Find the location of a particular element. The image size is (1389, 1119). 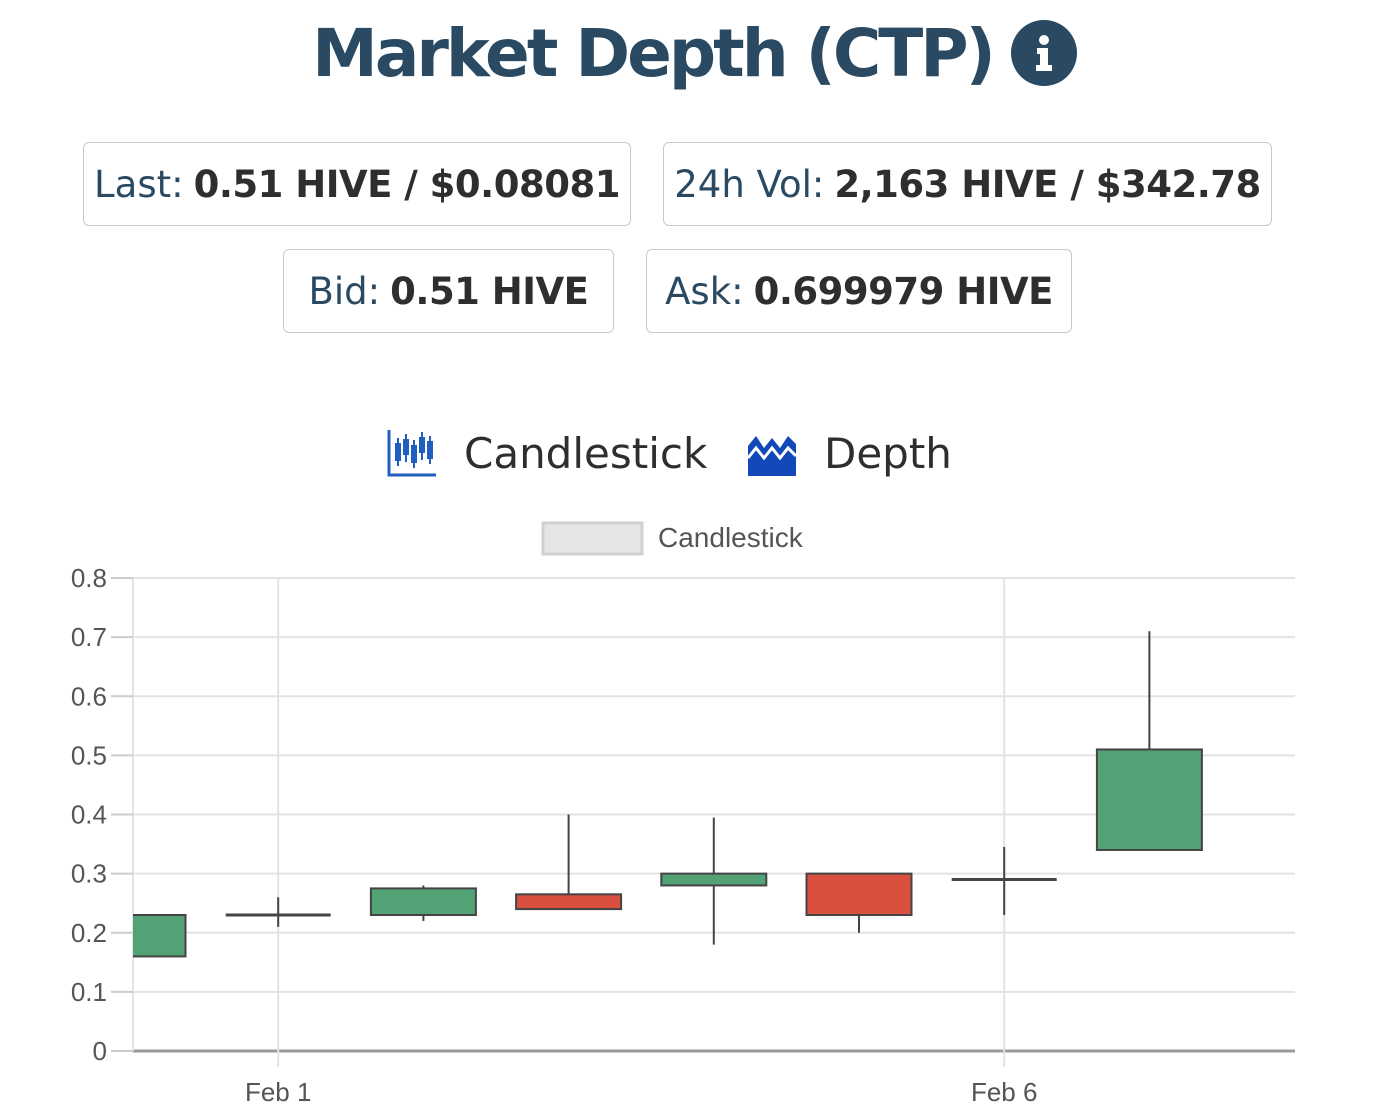

candlestick-view-label: Candlestick is located at coordinates (586, 453).